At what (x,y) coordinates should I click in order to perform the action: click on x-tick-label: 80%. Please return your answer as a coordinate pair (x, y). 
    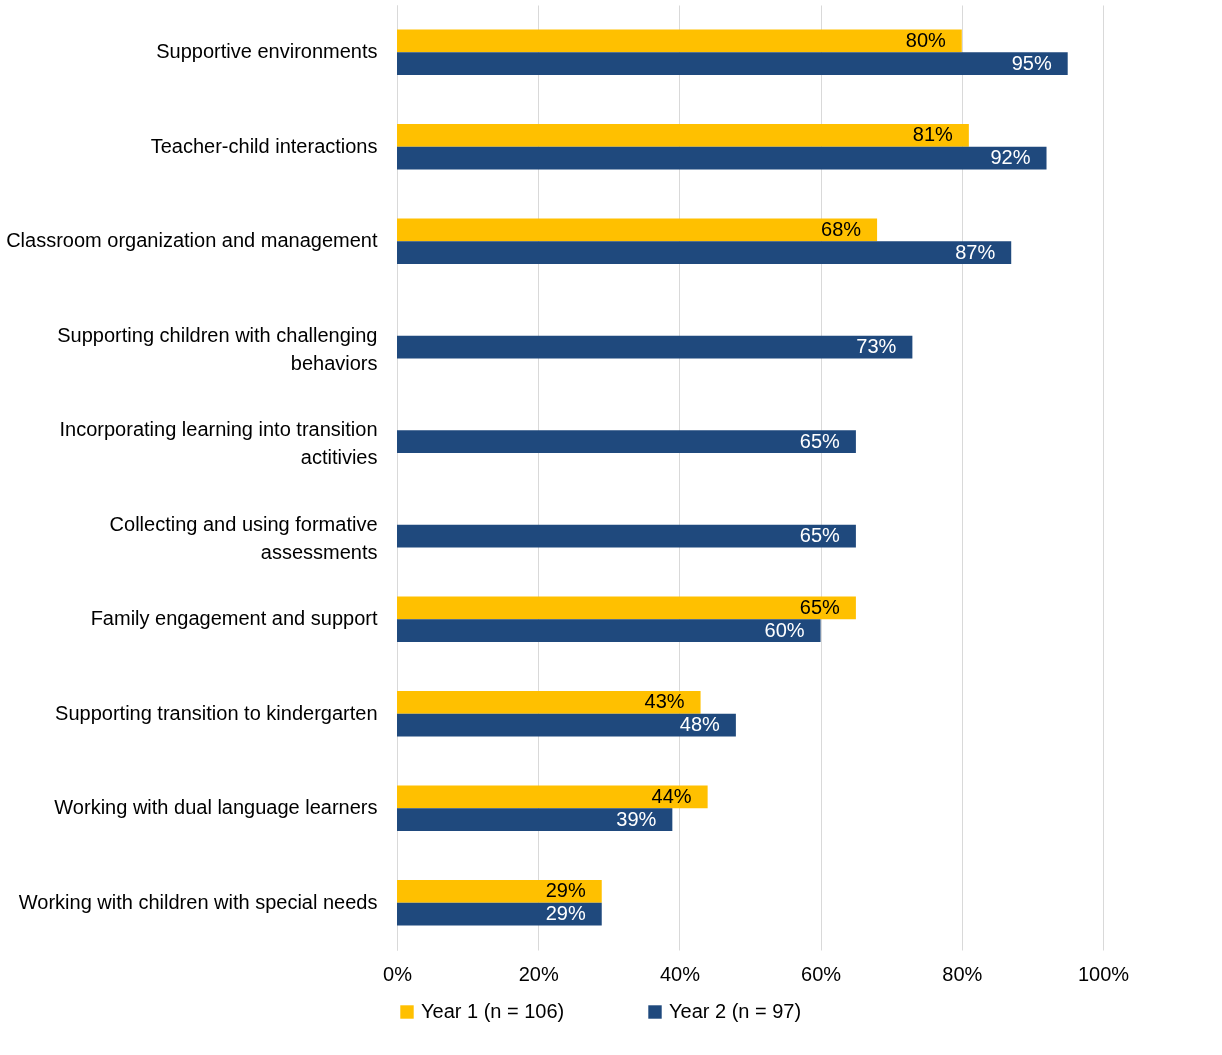
    Looking at the image, I should click on (962, 973).